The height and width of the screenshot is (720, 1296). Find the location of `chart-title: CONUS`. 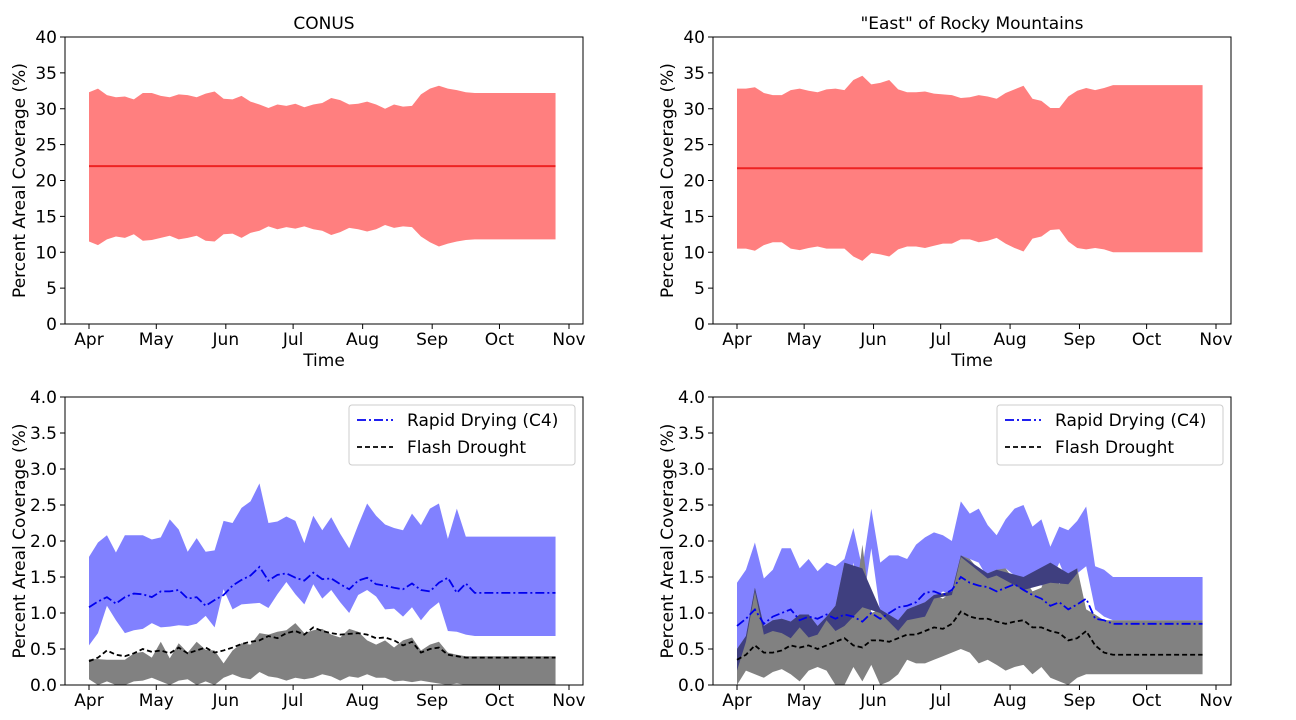

chart-title: CONUS is located at coordinates (323, 24).